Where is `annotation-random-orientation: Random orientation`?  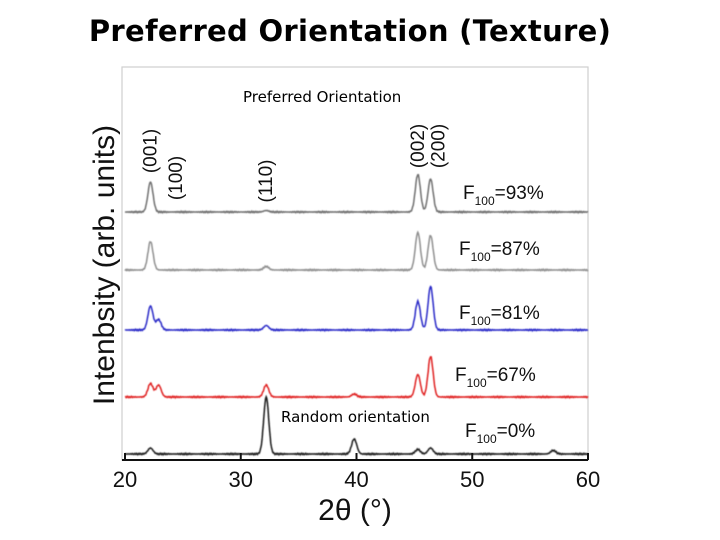 annotation-random-orientation: Random orientation is located at coordinates (355, 417).